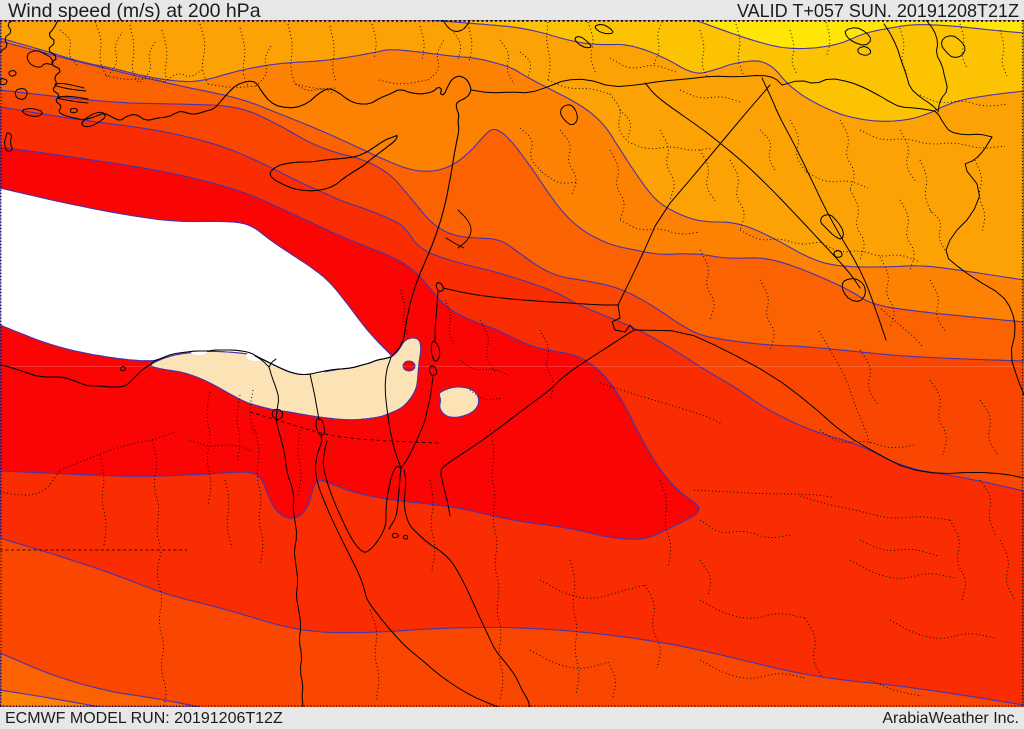  Describe the element at coordinates (950, 718) in the screenshot. I see `svg-text: ArabiaWeather Inc.` at that location.